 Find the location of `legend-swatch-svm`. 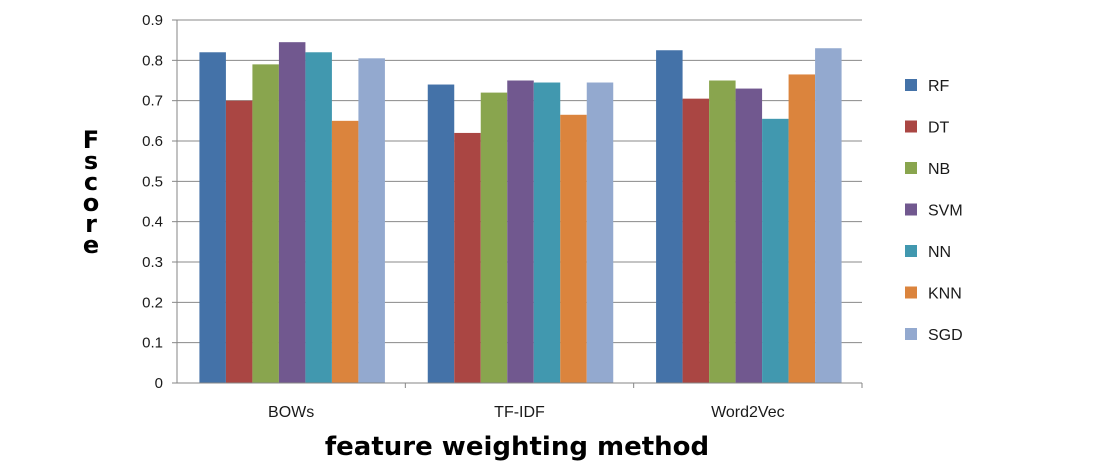

legend-swatch-svm is located at coordinates (911, 209).